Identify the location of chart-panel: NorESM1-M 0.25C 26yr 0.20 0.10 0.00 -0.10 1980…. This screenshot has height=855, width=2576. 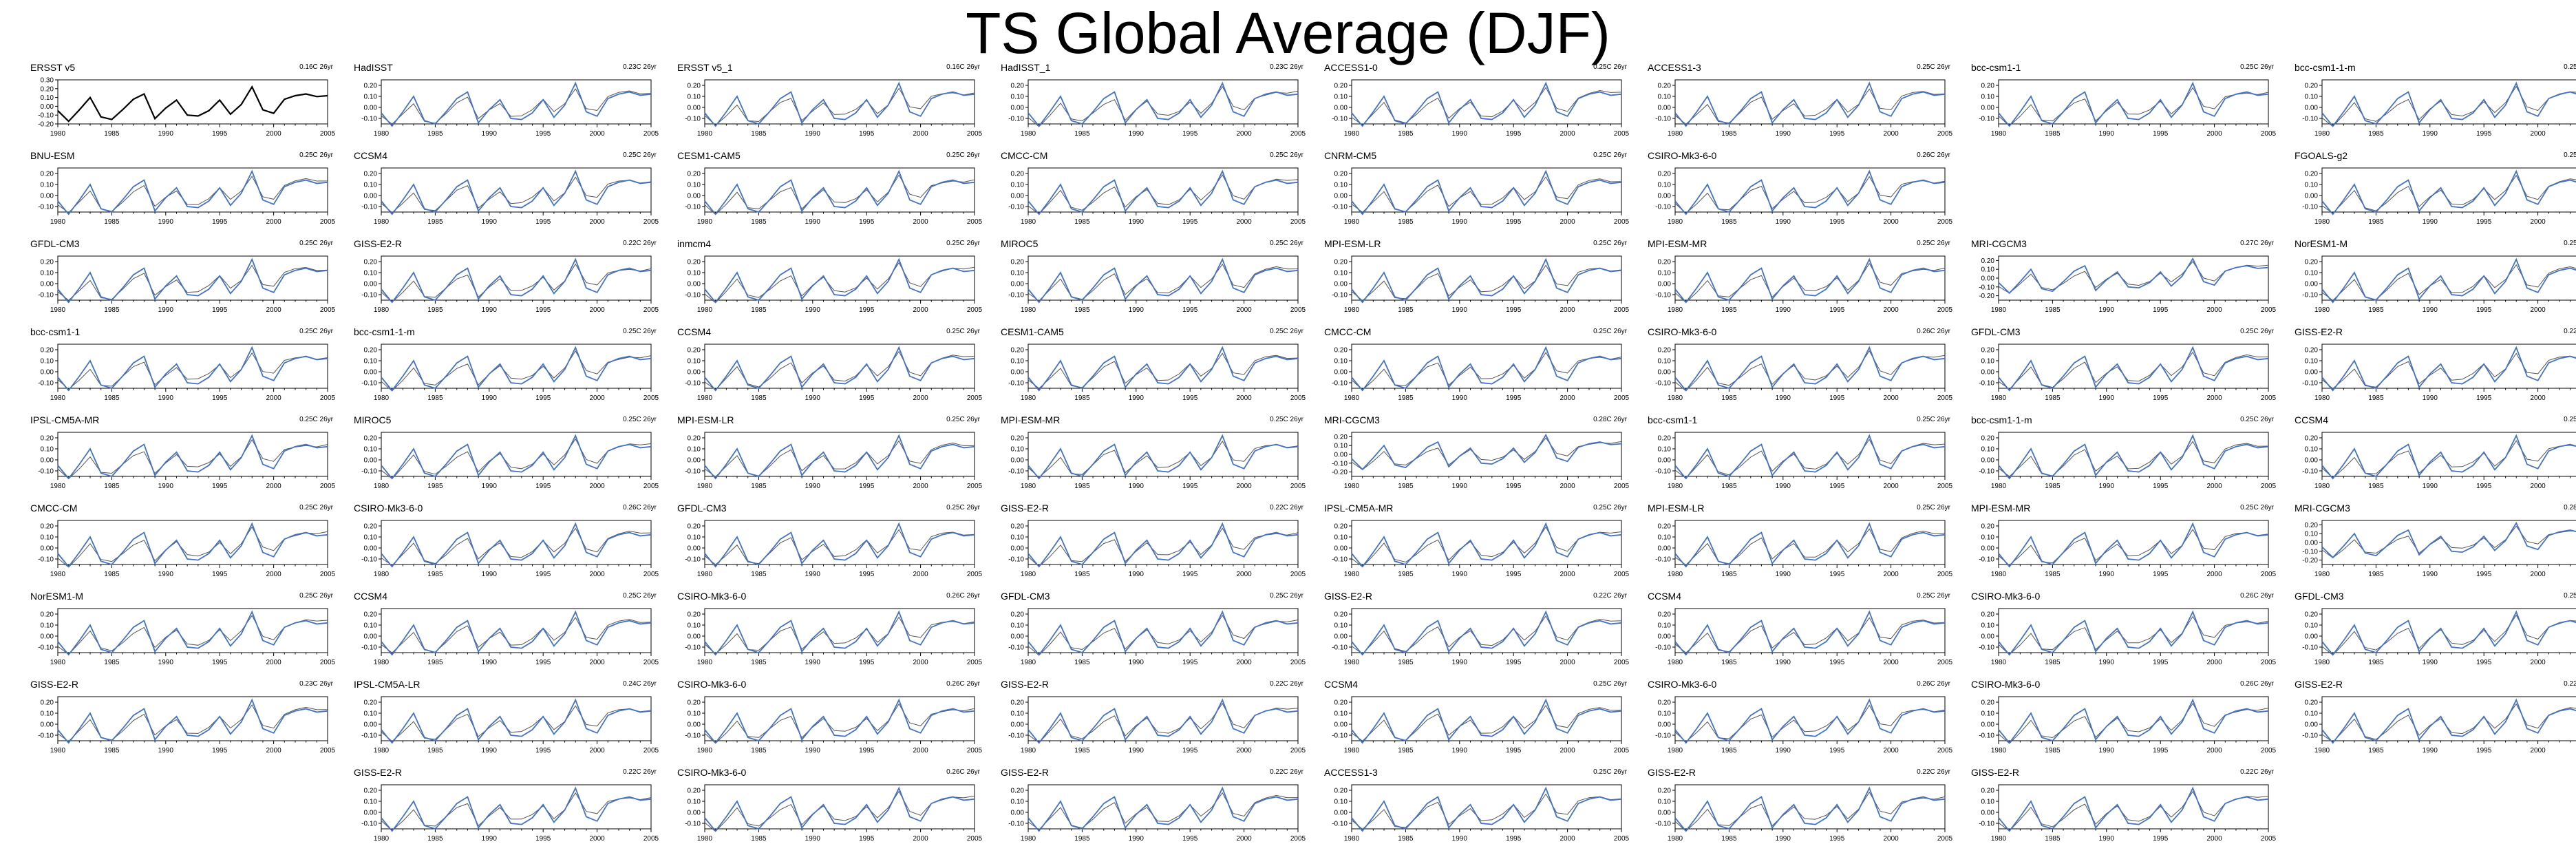
(2435, 279).